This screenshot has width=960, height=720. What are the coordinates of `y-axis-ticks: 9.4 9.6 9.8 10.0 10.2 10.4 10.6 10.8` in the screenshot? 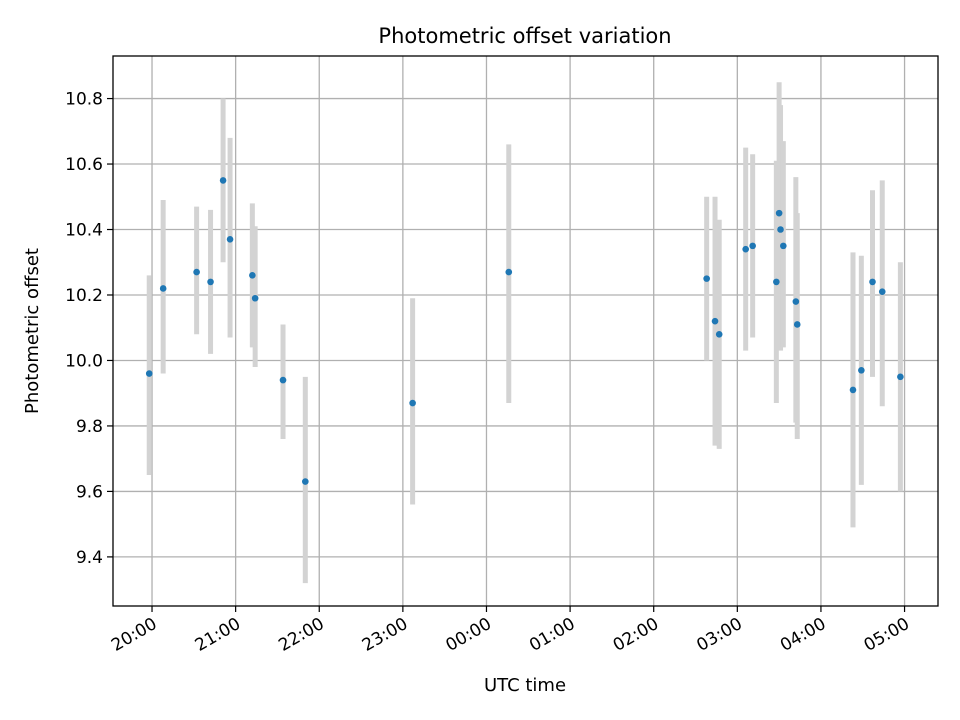 It's located at (89, 329).